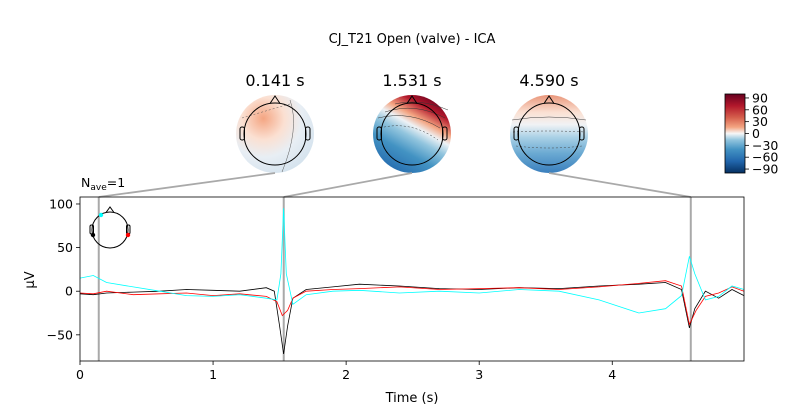 The image size is (800, 420). I want to click on colorbar-tick-label: 0, so click(756, 133).